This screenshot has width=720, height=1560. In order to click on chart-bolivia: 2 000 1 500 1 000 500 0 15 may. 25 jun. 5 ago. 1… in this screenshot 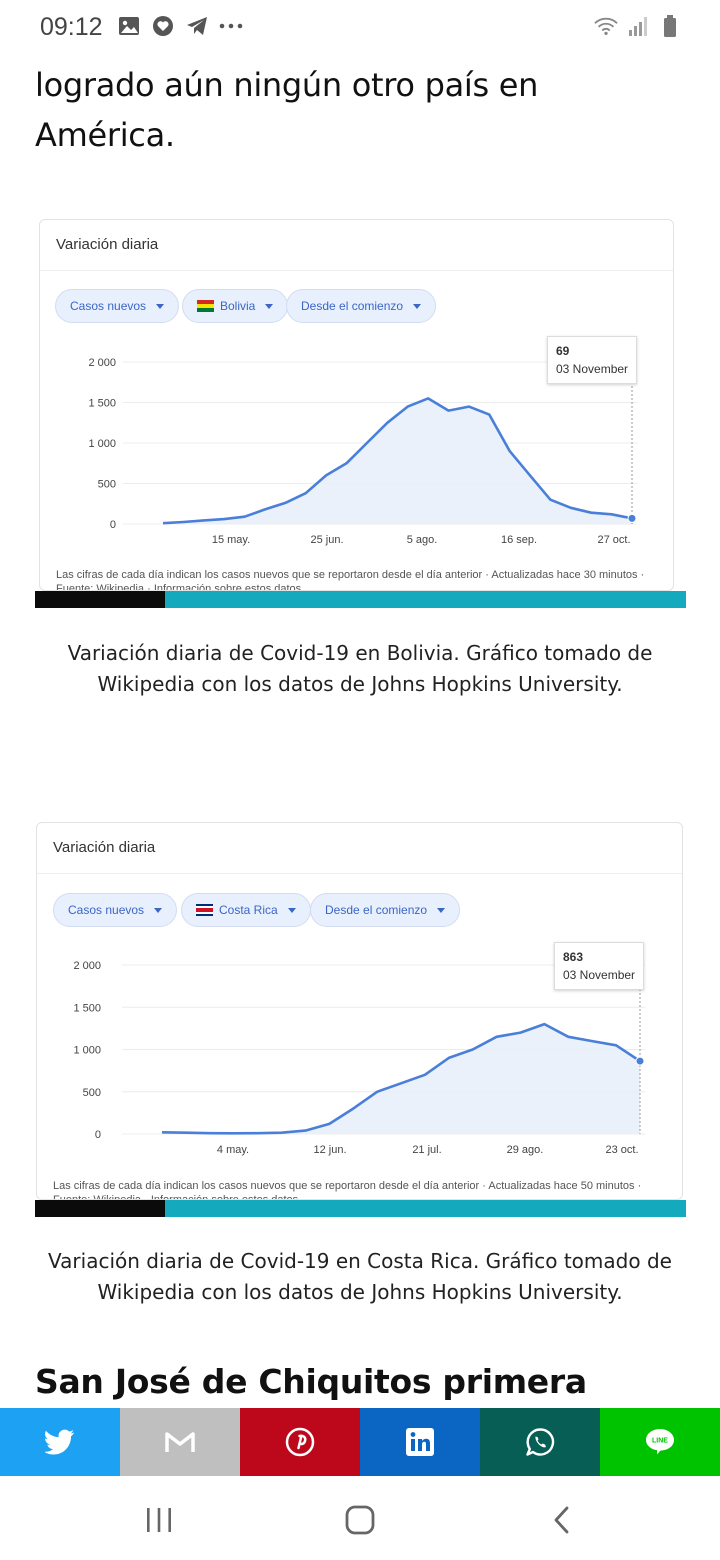, I will do `click(362, 448)`.